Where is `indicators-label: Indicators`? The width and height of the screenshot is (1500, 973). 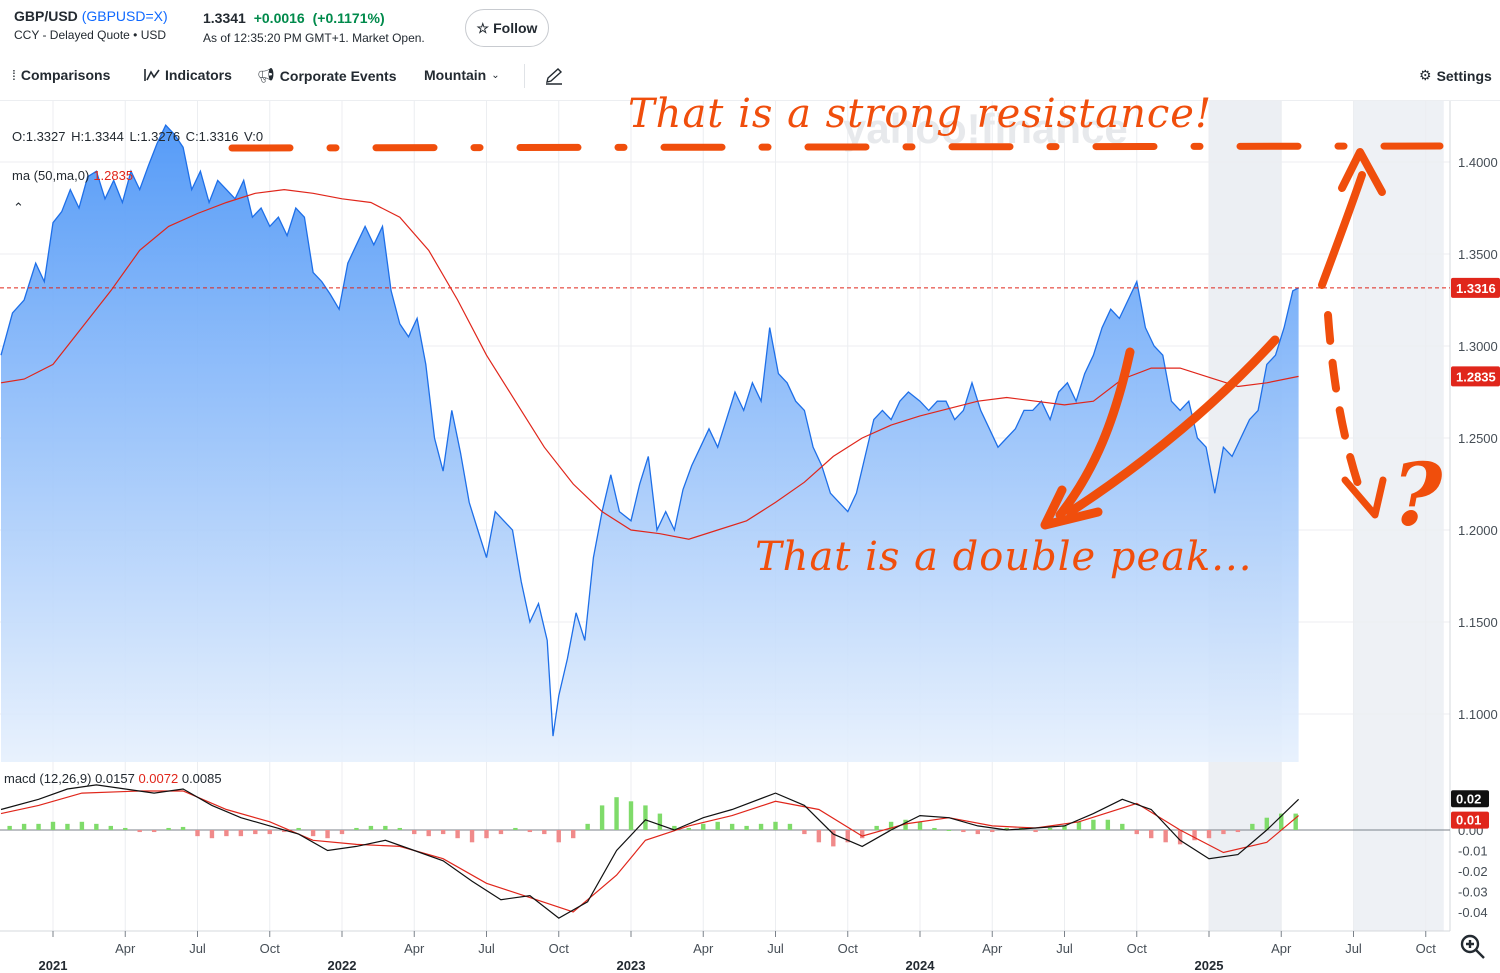
indicators-label: Indicators is located at coordinates (198, 75).